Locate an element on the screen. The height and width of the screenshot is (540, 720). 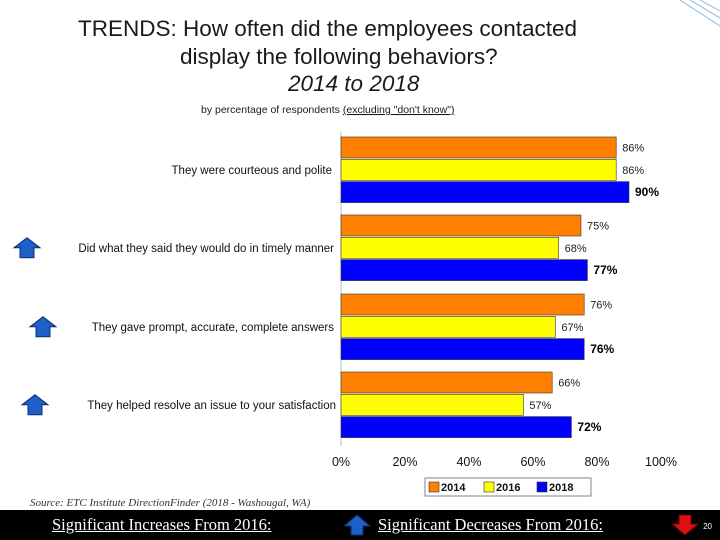
corner-decoration is located at coordinates (699, 13).